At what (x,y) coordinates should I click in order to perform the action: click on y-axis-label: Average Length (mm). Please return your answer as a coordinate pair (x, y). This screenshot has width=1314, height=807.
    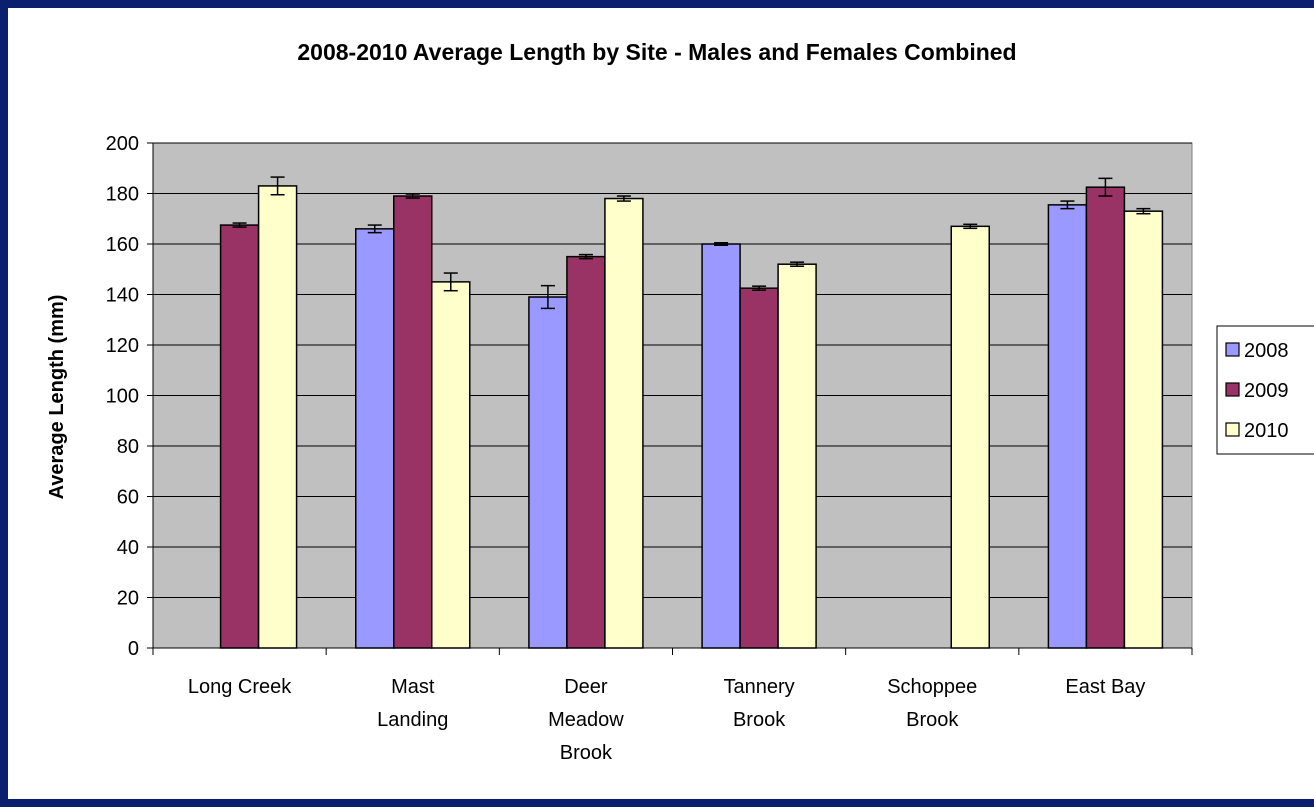
    Looking at the image, I should click on (57, 397).